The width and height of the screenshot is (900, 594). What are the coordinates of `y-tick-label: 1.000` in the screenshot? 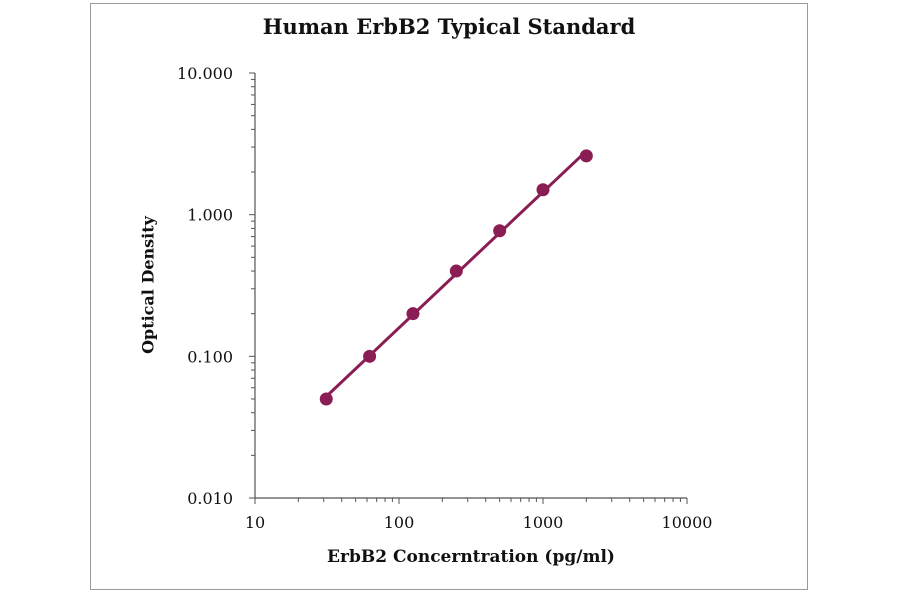 It's located at (210, 215).